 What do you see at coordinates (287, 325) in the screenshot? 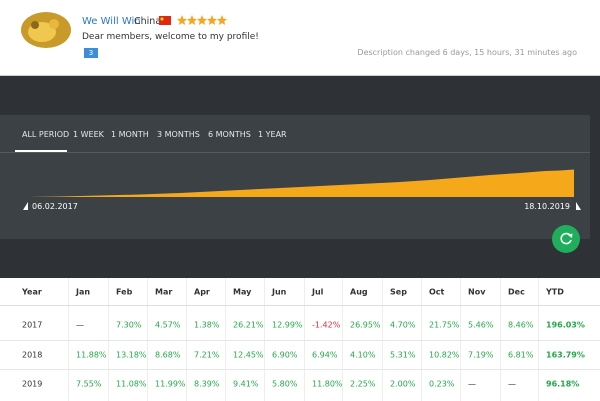
I see `return-cell: 12.99%` at bounding box center [287, 325].